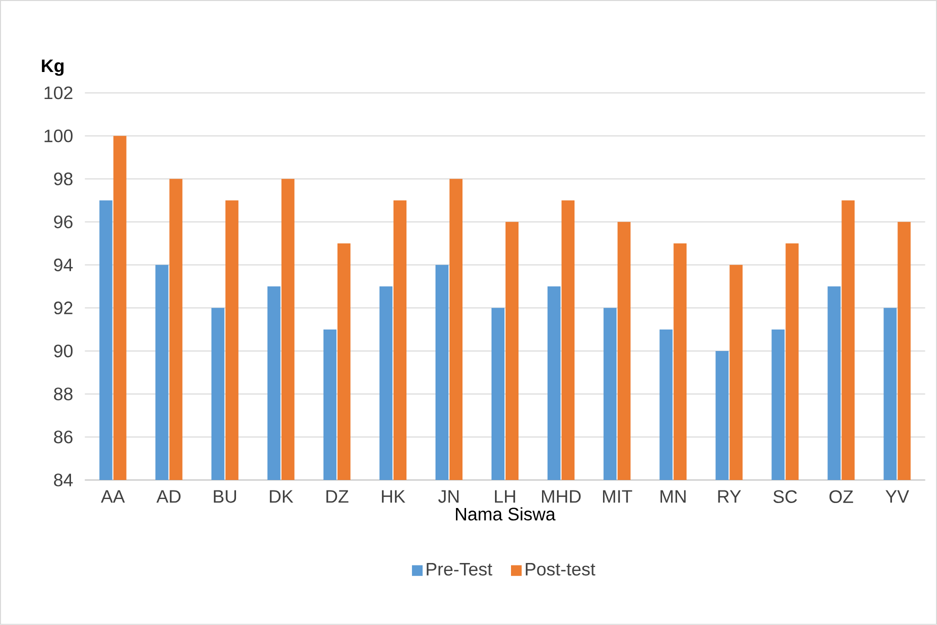 This screenshot has height=625, width=937. Describe the element at coordinates (898, 496) in the screenshot. I see `x-tick-label: YV` at that location.